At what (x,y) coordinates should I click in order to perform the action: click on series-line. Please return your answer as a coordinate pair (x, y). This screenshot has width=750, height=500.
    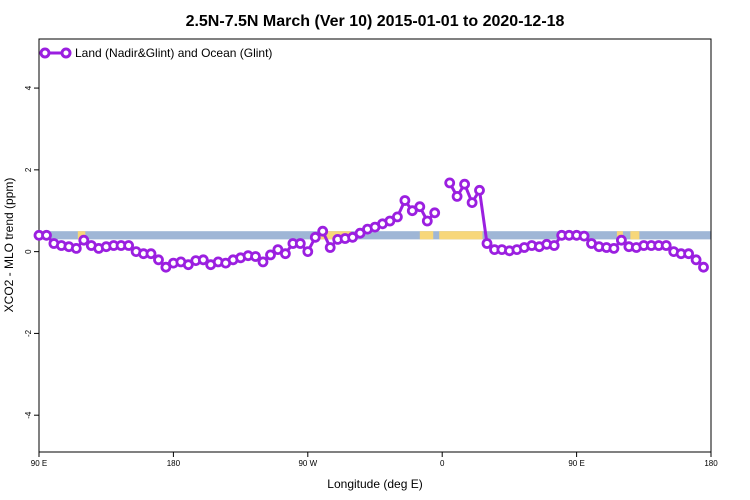
    Looking at the image, I should click on (576, 225).